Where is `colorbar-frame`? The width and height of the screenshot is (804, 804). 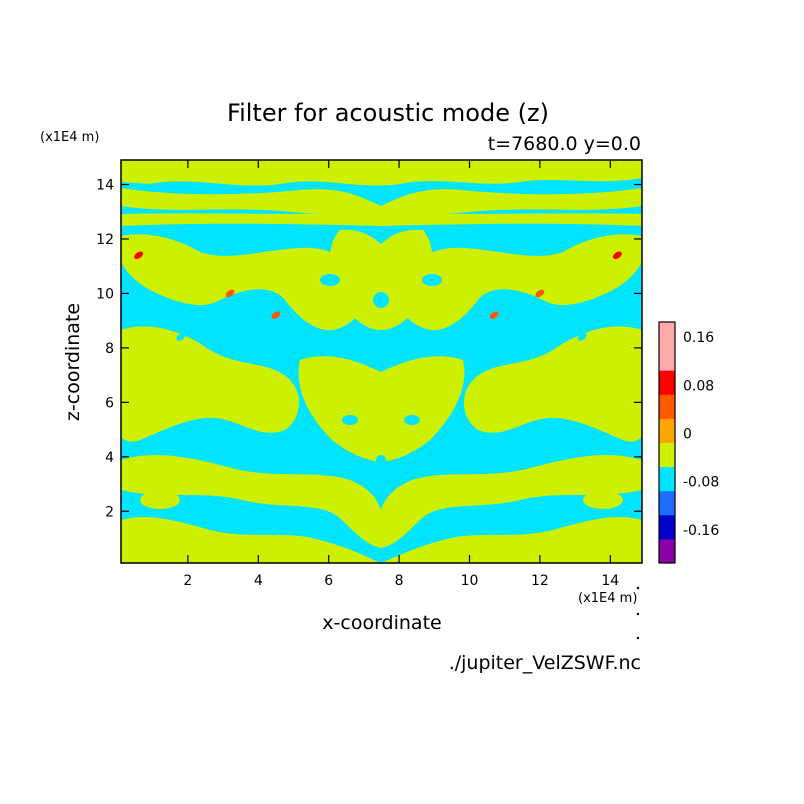 colorbar-frame is located at coordinates (667, 442).